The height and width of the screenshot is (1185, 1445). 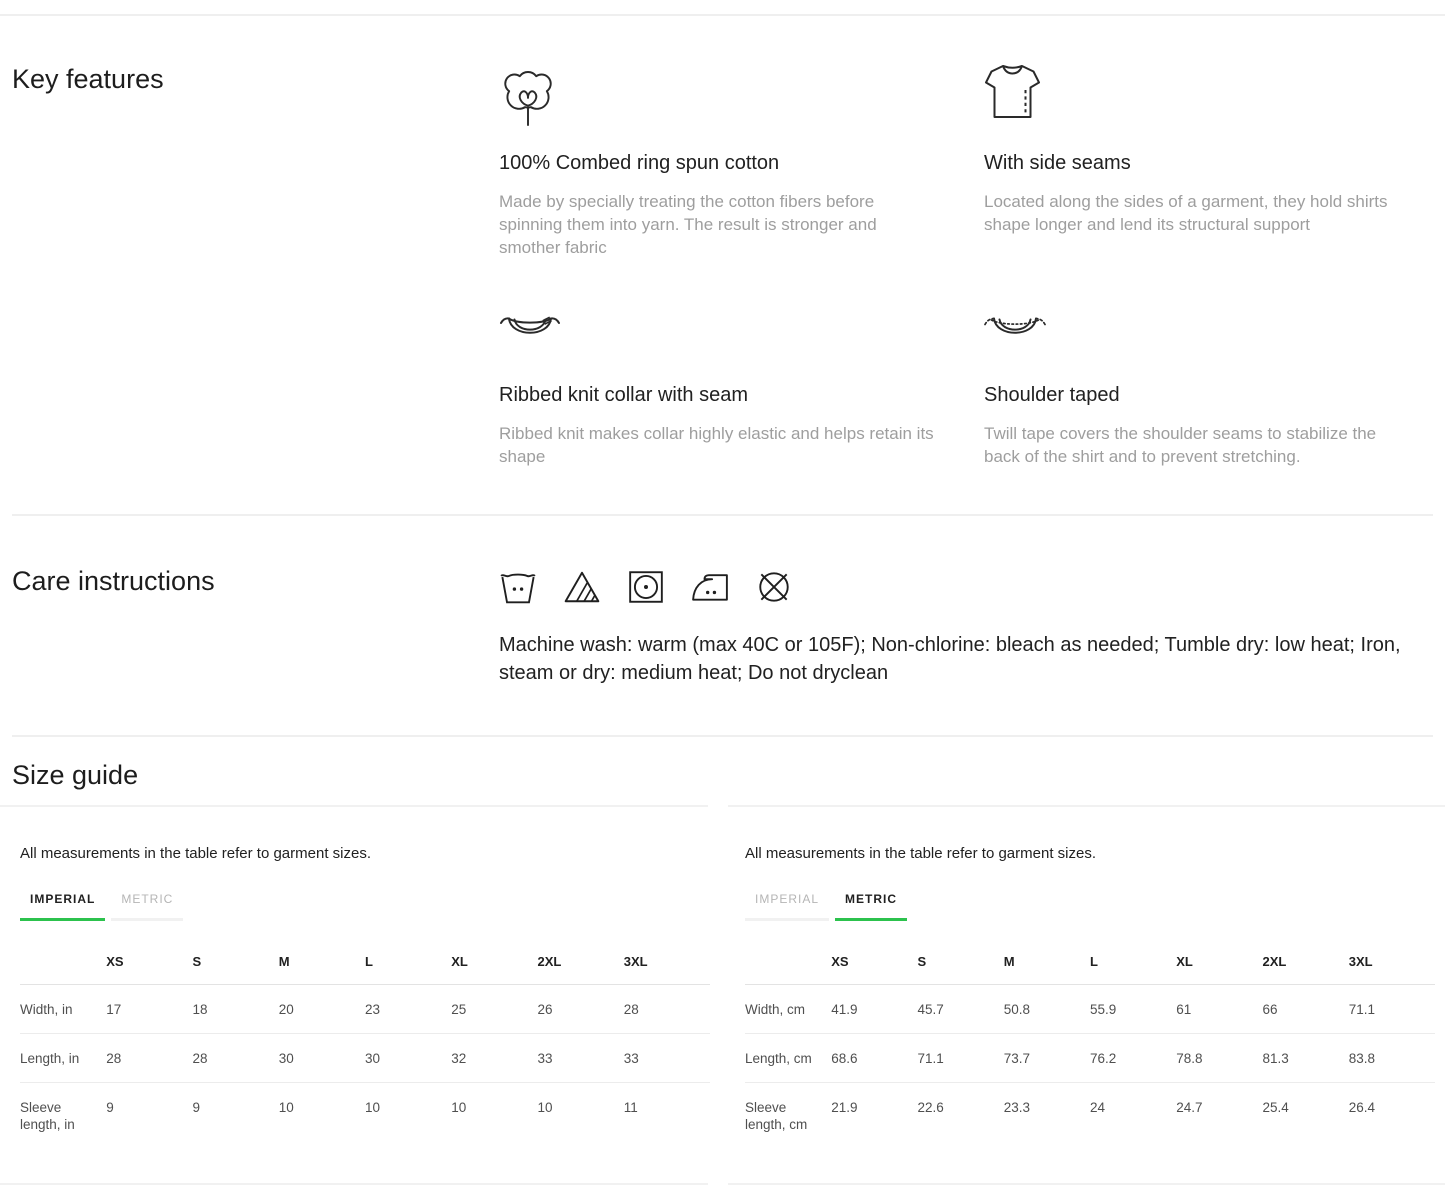 What do you see at coordinates (75, 775) in the screenshot?
I see `size-guide-title: Size guide` at bounding box center [75, 775].